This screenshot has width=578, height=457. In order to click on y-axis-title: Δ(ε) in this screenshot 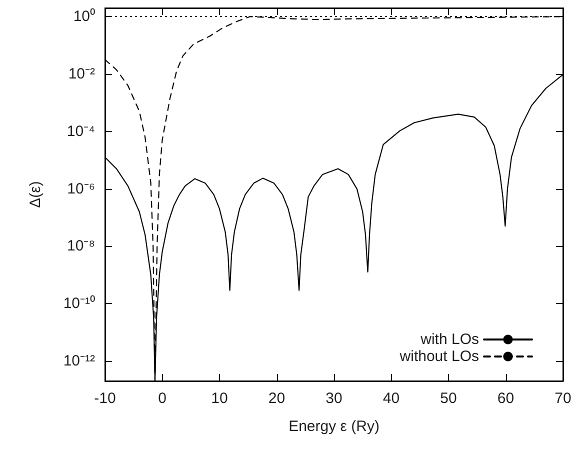, I will do `click(35, 194)`.